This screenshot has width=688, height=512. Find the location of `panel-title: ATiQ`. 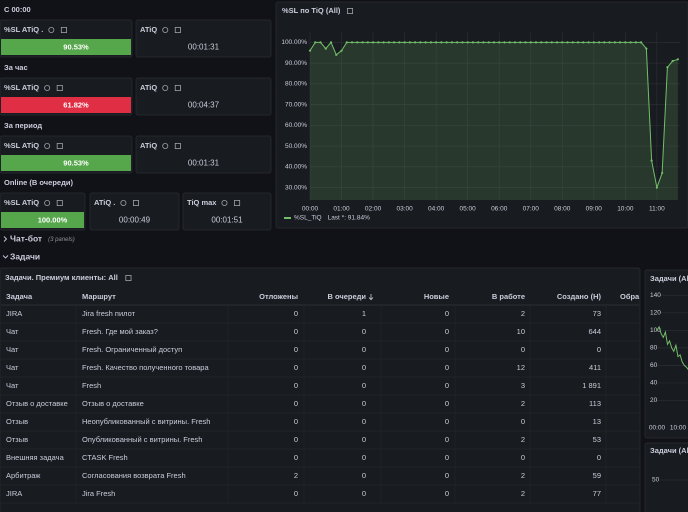

panel-title: ATiQ is located at coordinates (148, 145).